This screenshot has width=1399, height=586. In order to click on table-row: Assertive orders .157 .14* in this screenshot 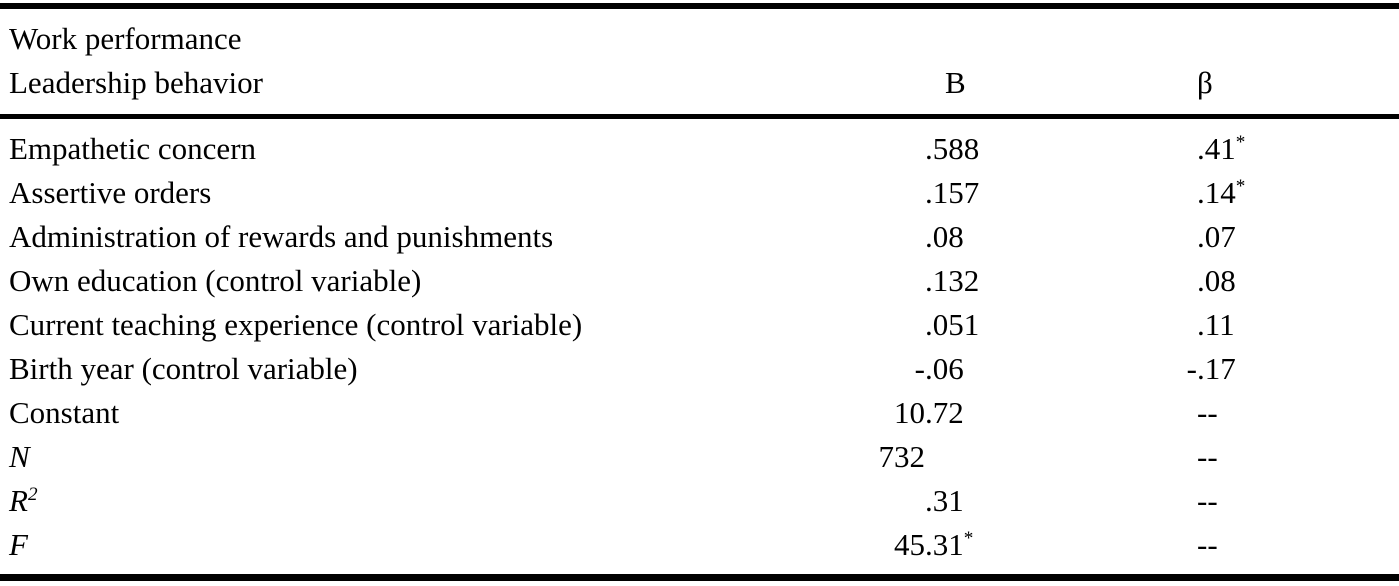, I will do `click(699, 193)`.